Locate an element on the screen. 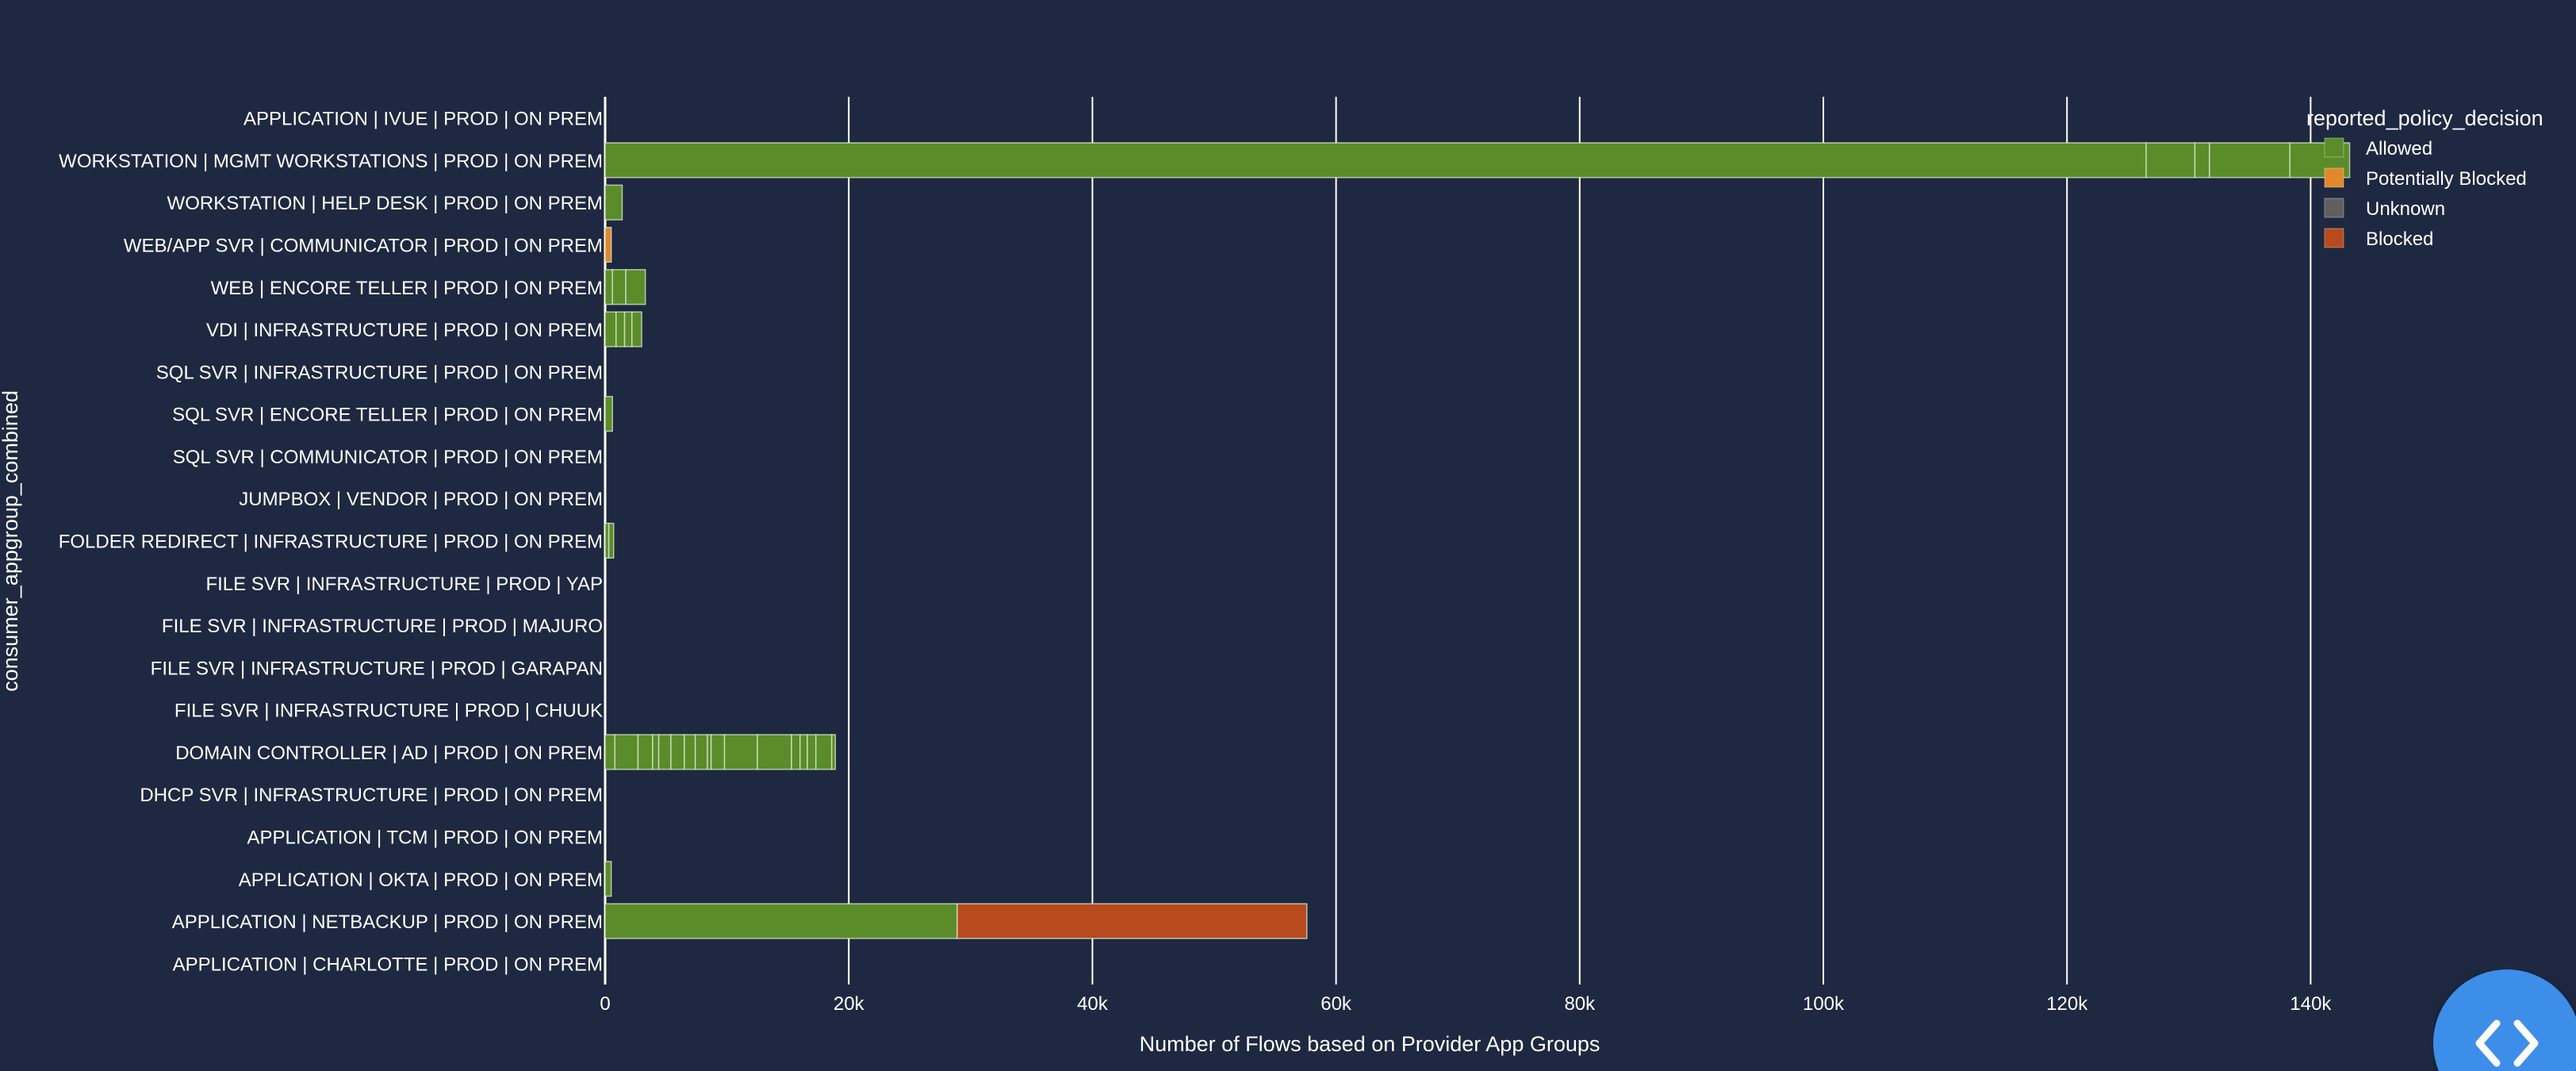 The height and width of the screenshot is (1071, 2576). code-view-button is located at coordinates (2504, 1020).